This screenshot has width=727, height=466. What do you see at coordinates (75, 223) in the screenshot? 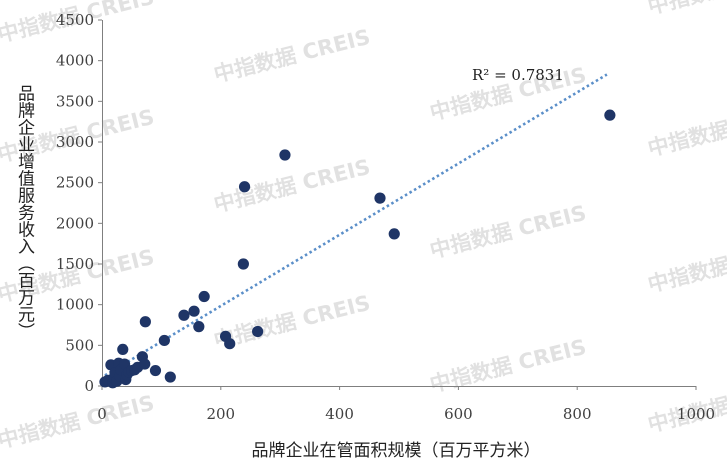
I see `y-tick-label: 2000` at bounding box center [75, 223].